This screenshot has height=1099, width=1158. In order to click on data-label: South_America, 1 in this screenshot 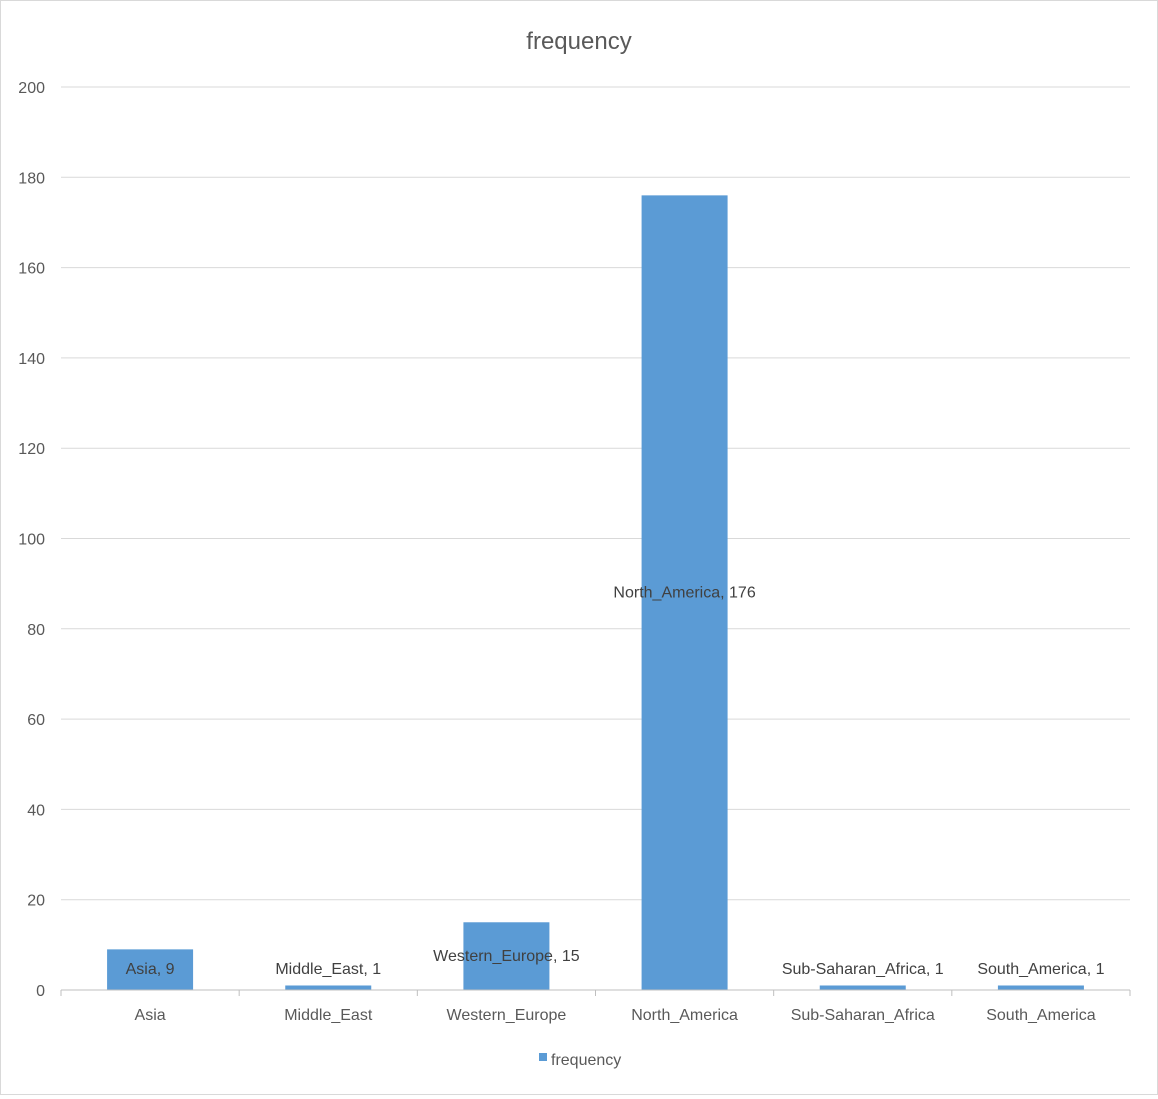, I will do `click(1040, 969)`.